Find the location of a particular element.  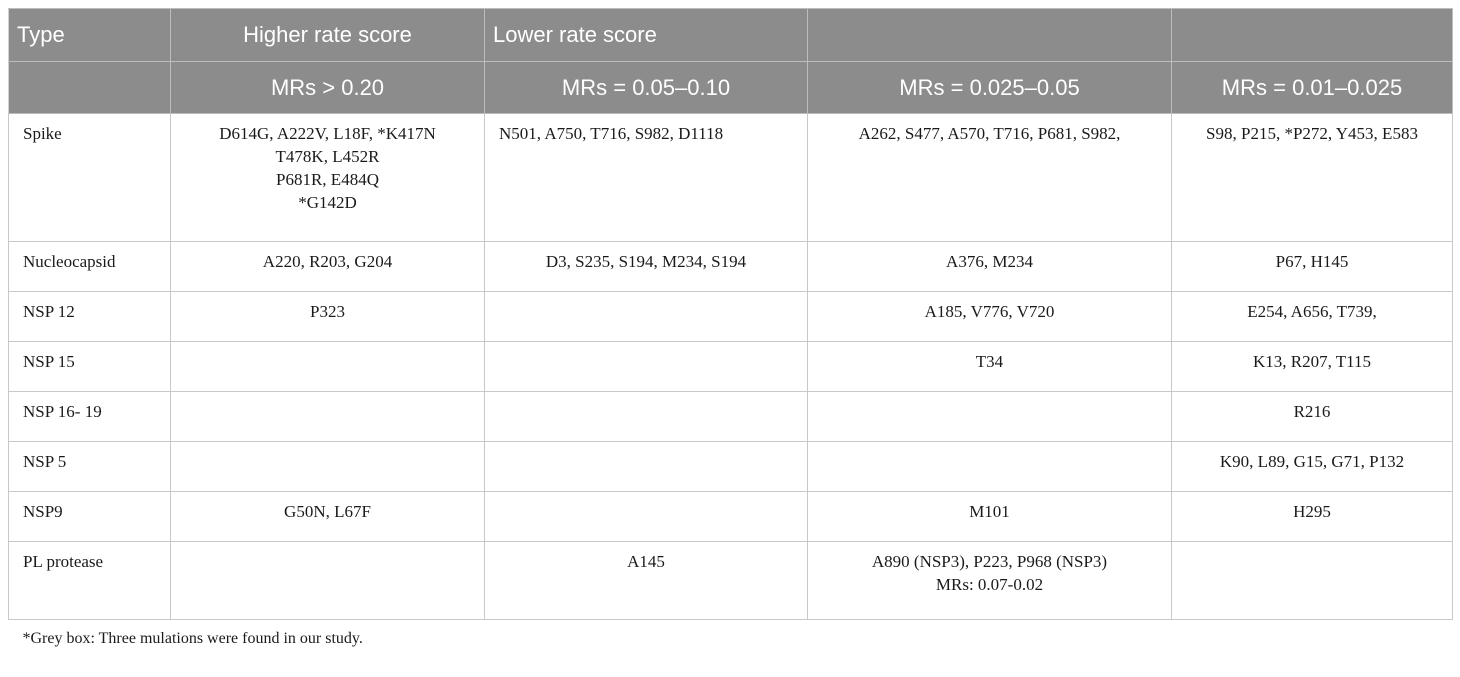

mutation-list-line: A145 is located at coordinates (646, 561).